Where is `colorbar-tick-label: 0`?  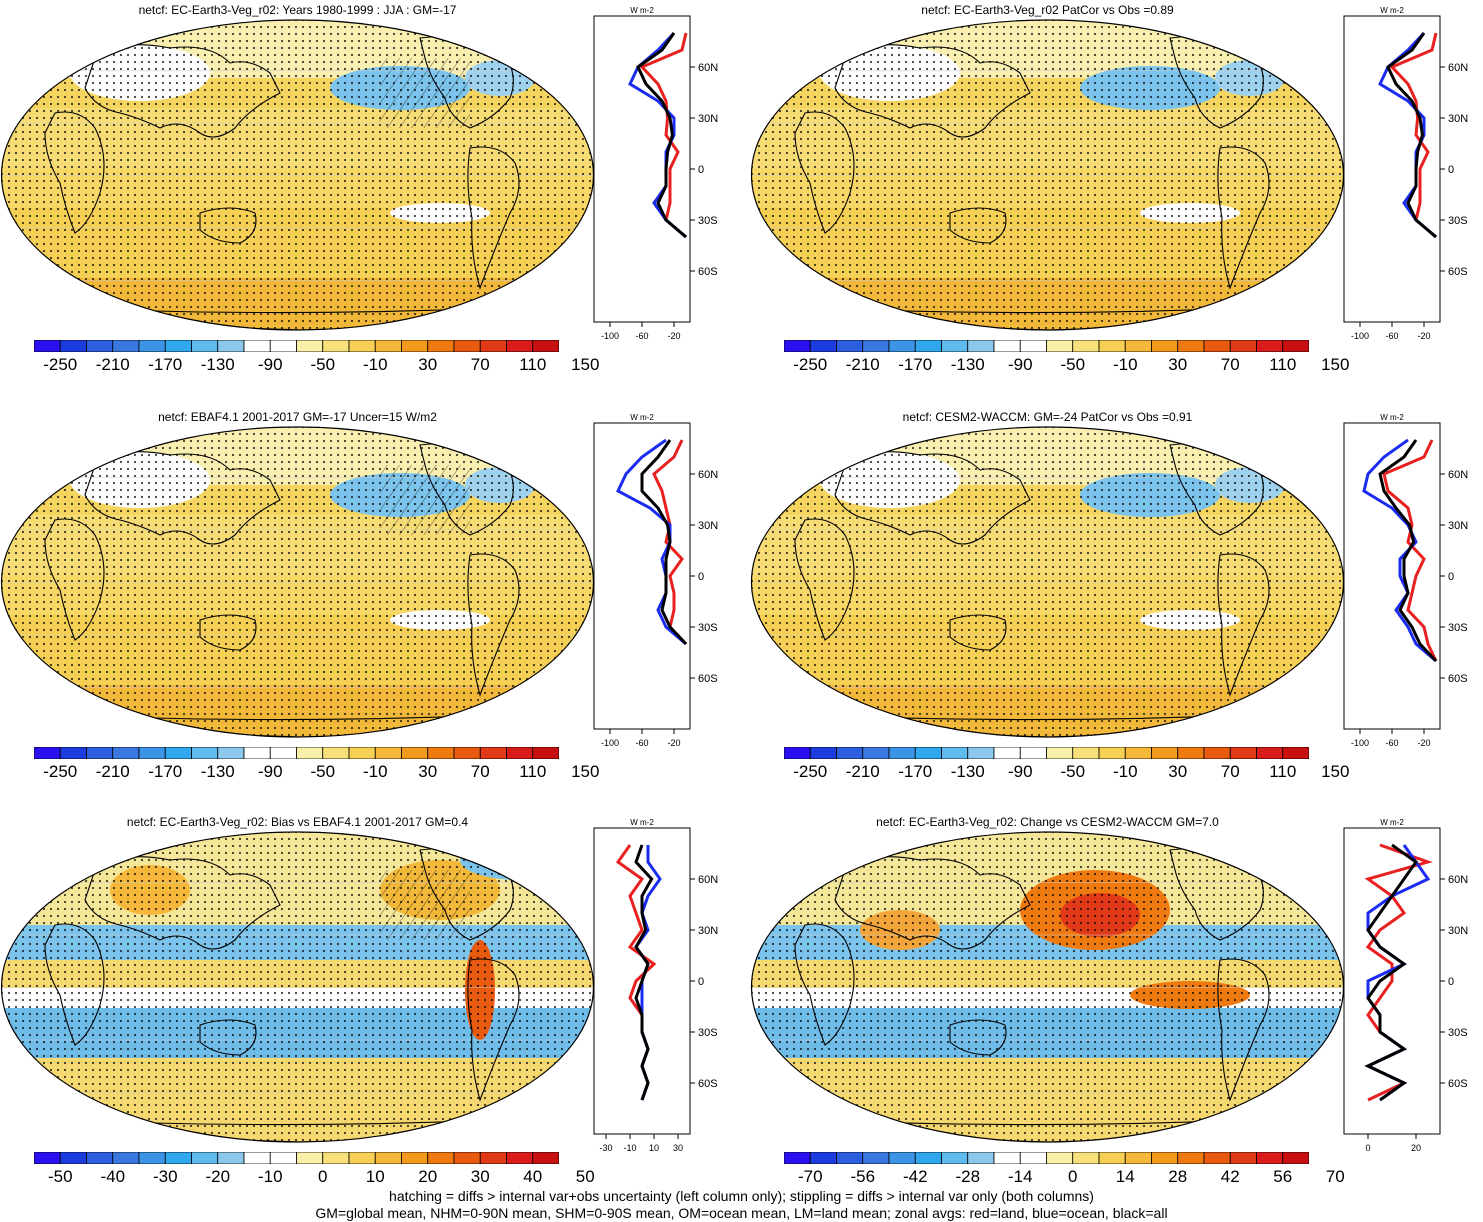
colorbar-tick-label: 0 is located at coordinates (323, 1176).